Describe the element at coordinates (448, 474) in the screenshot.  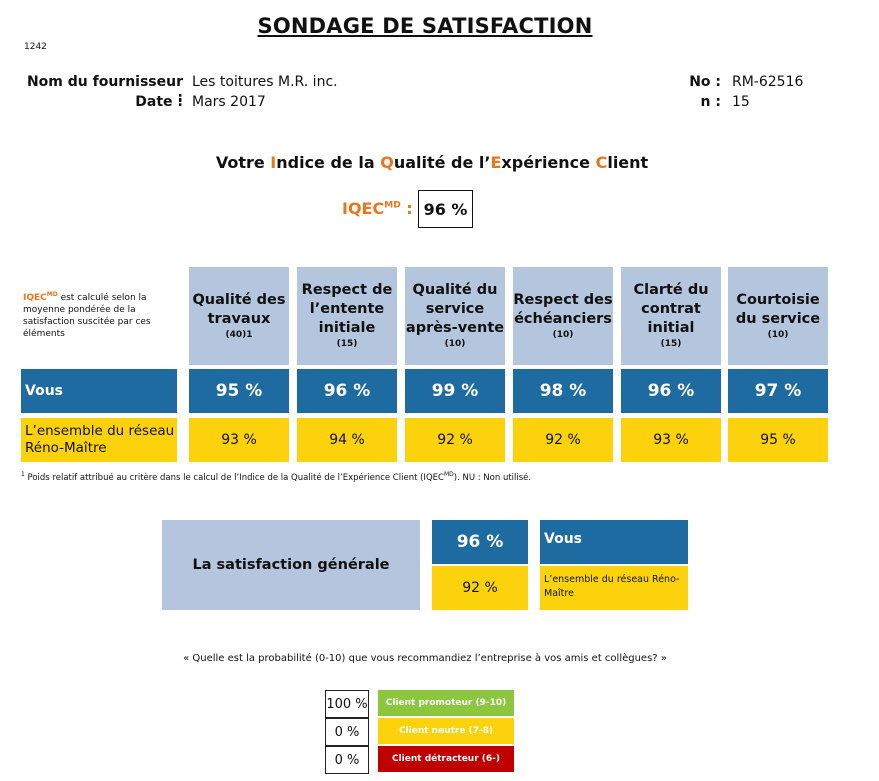
I see `footnote-sup2: MD` at that location.